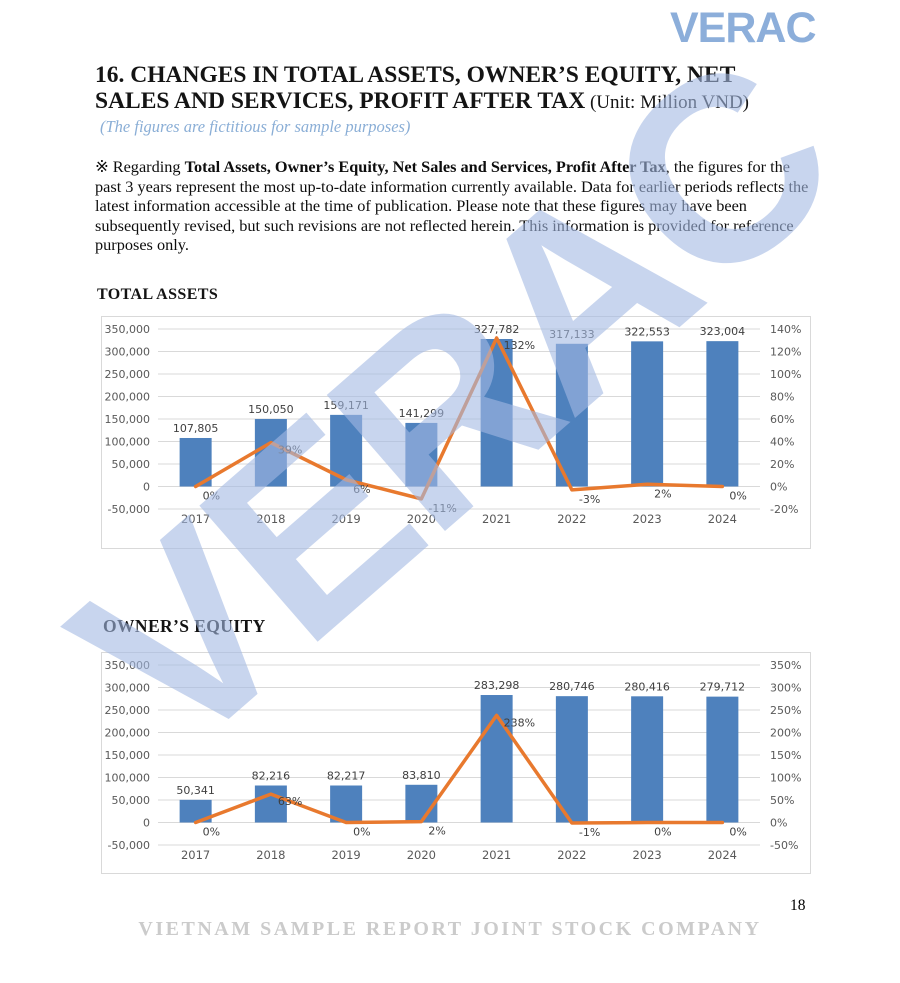 This screenshot has height=983, width=900. I want to click on svg-text: 6%, so click(361, 489).